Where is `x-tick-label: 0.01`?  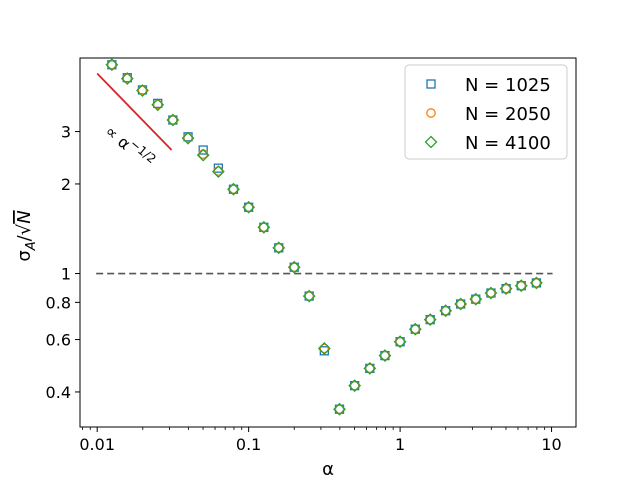
x-tick-label: 0.01 is located at coordinates (97, 444).